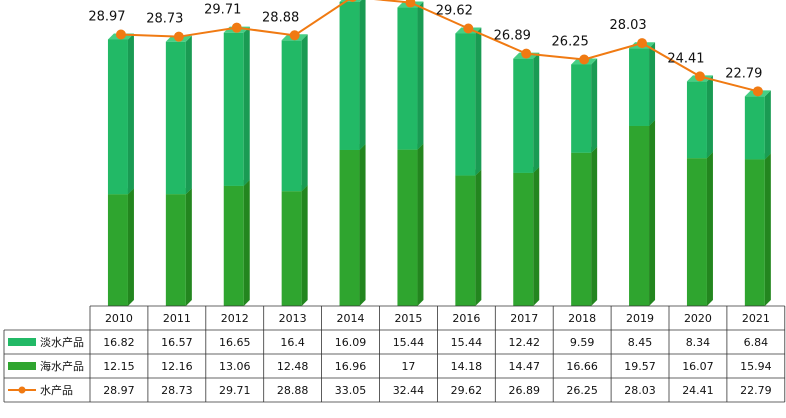  What do you see at coordinates (22, 390) in the screenshot?
I see `legend-key-marker` at bounding box center [22, 390].